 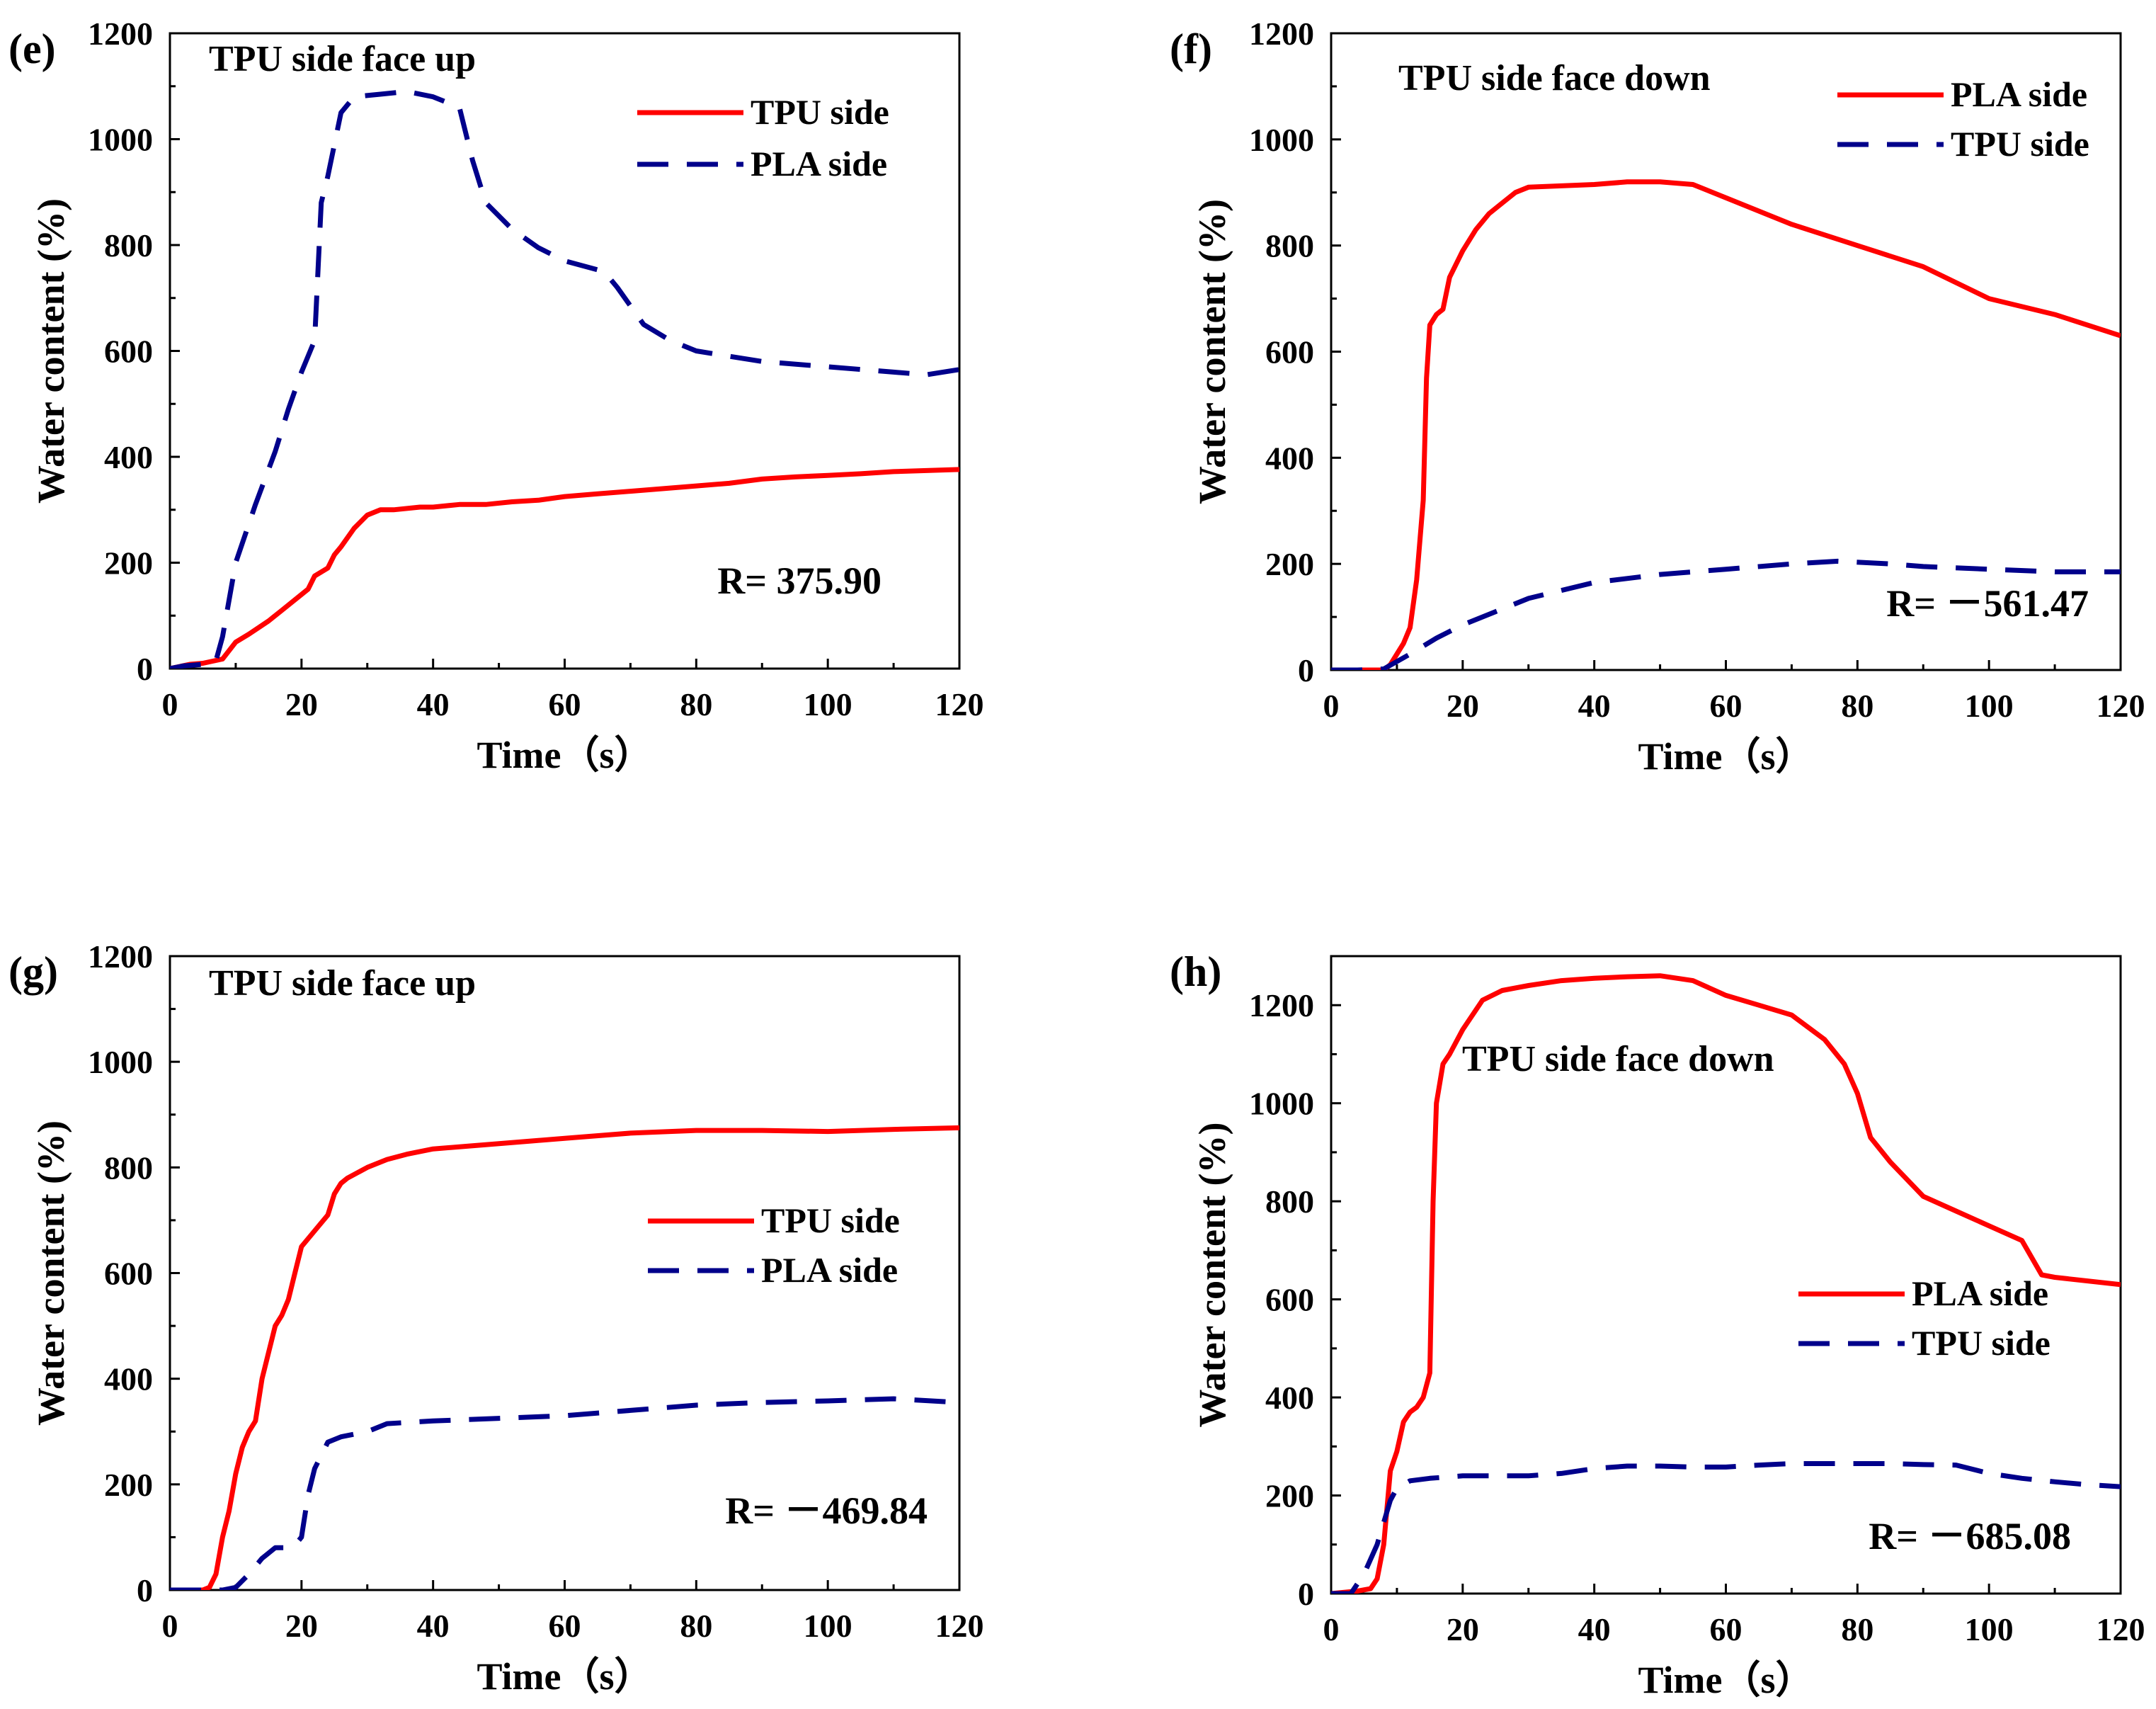 I want to click on panel-label: (g), so click(x=33, y=971).